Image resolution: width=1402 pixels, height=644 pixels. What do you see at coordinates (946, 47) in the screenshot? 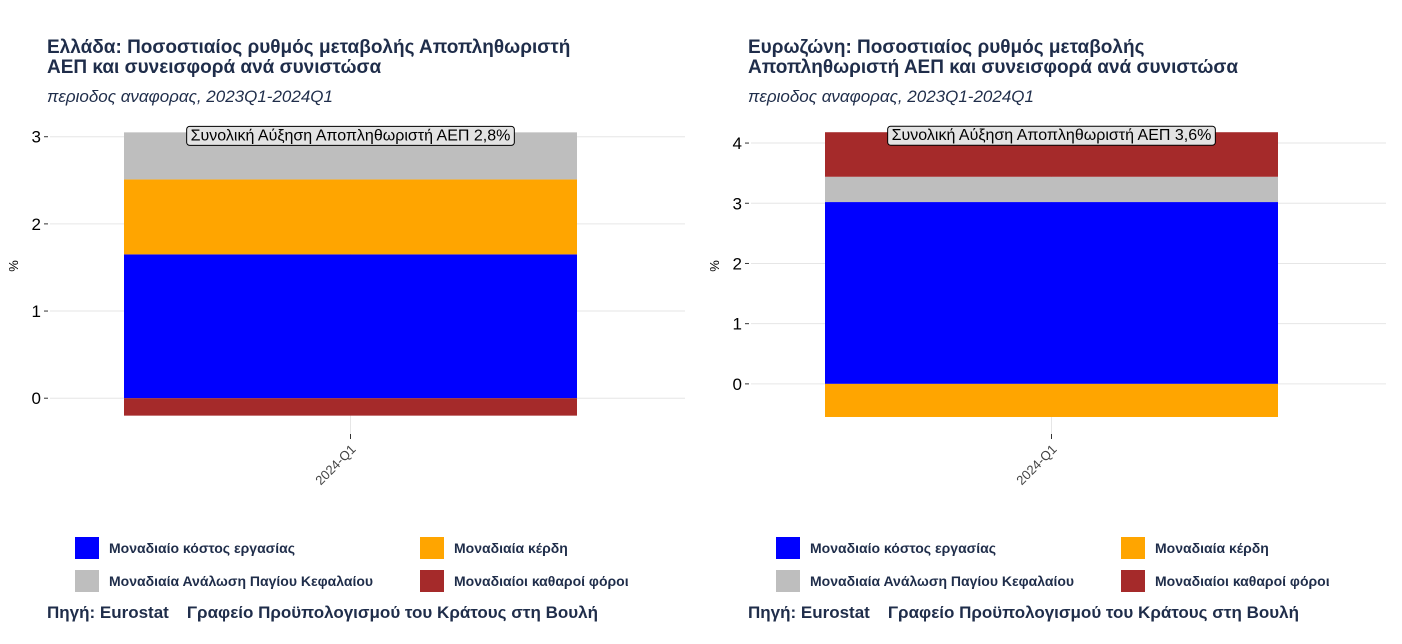
I see `chart-title-line-1: Ευρωζώνη: Ποσοστιαίος ρυθμός μεταβολής` at bounding box center [946, 47].